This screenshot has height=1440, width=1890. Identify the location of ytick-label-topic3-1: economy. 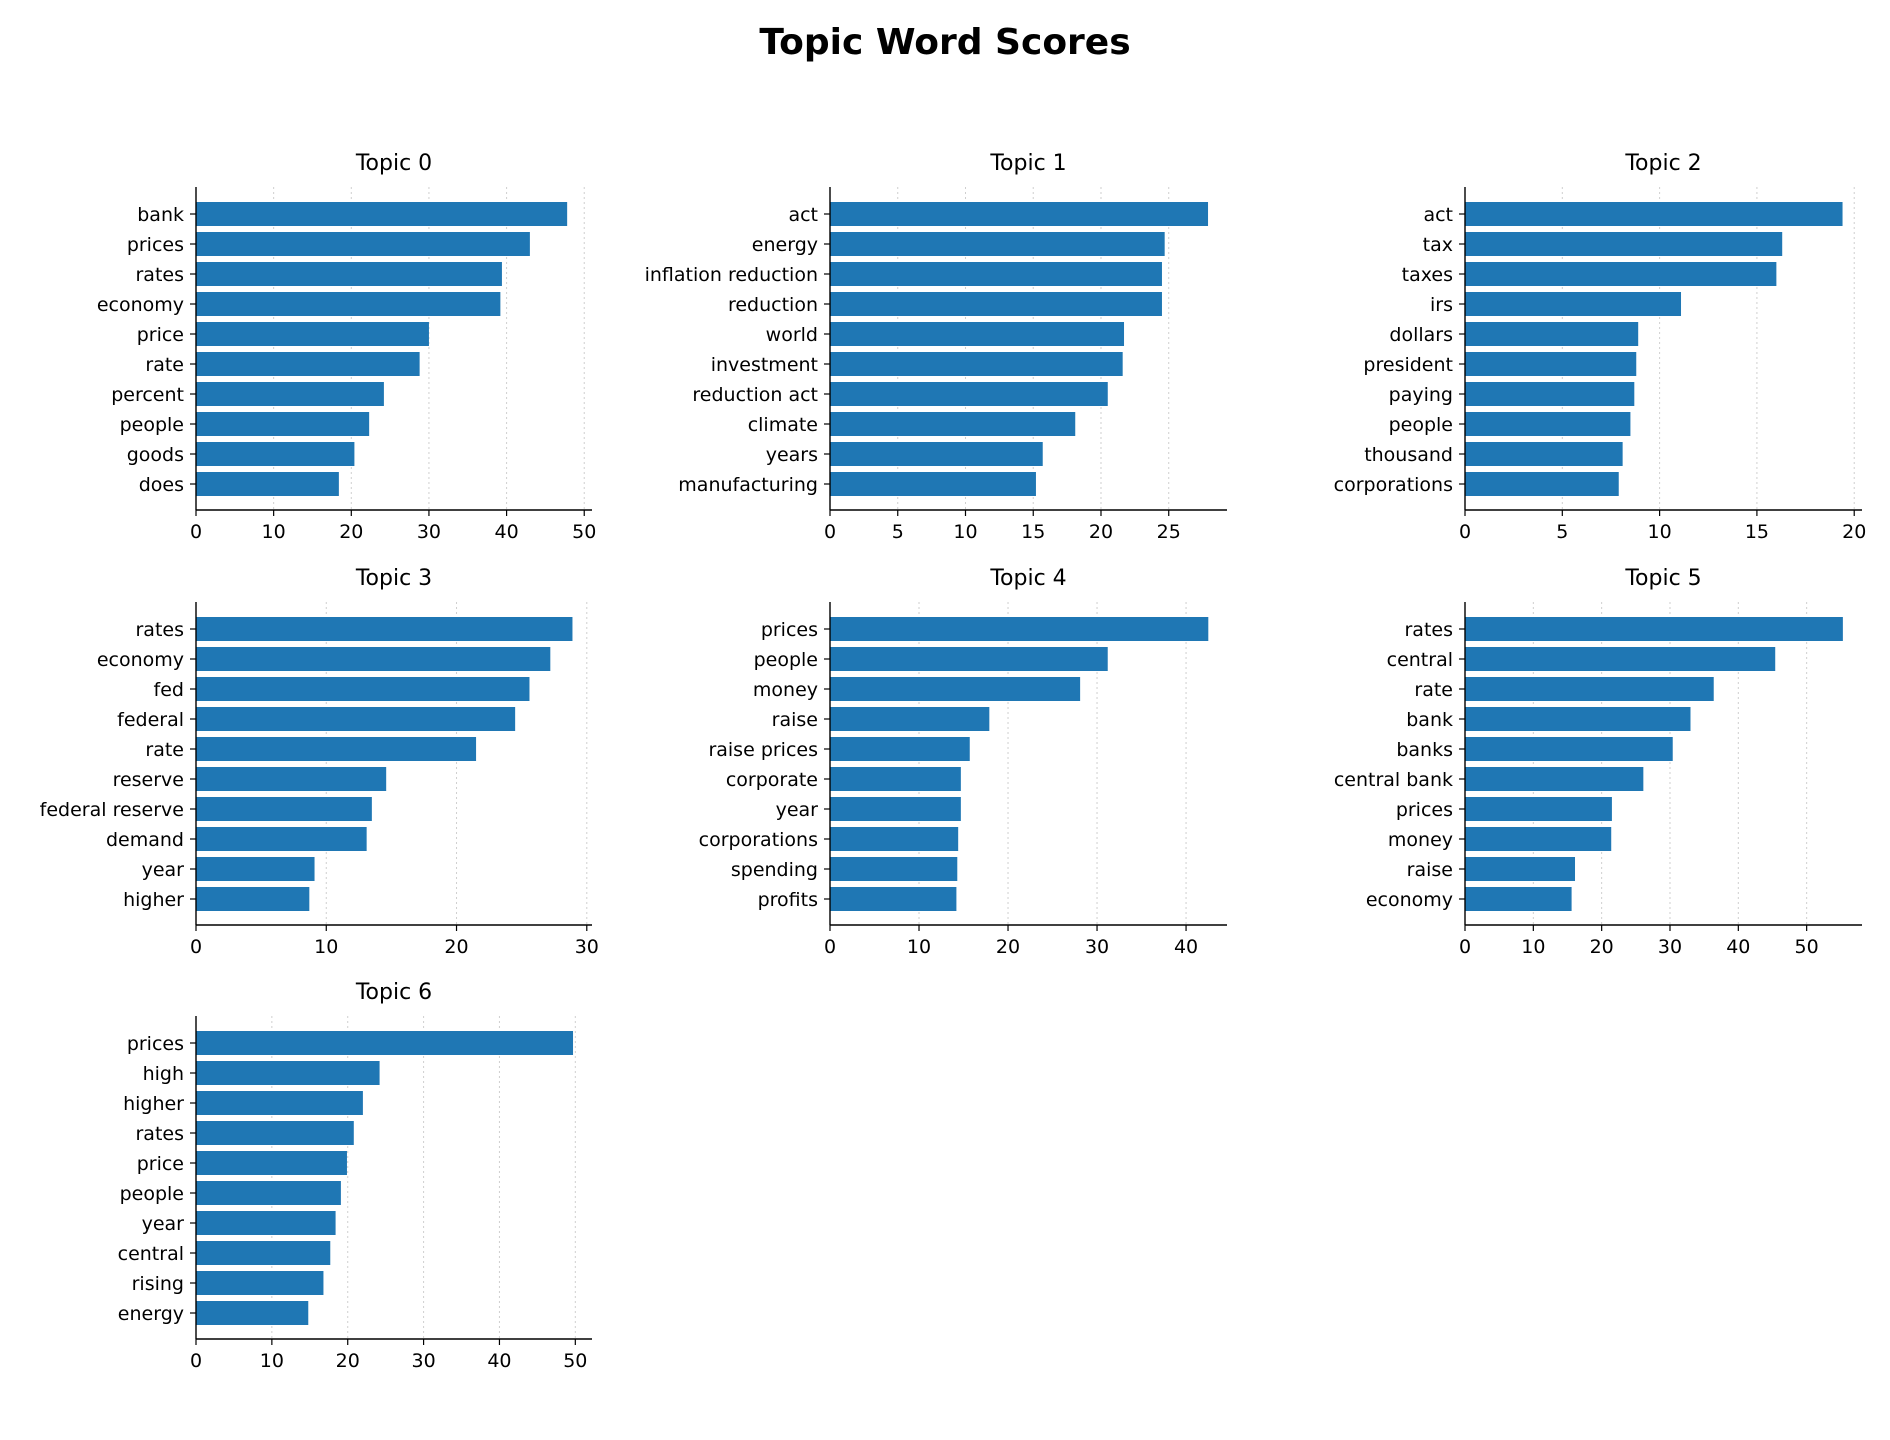
(140, 660).